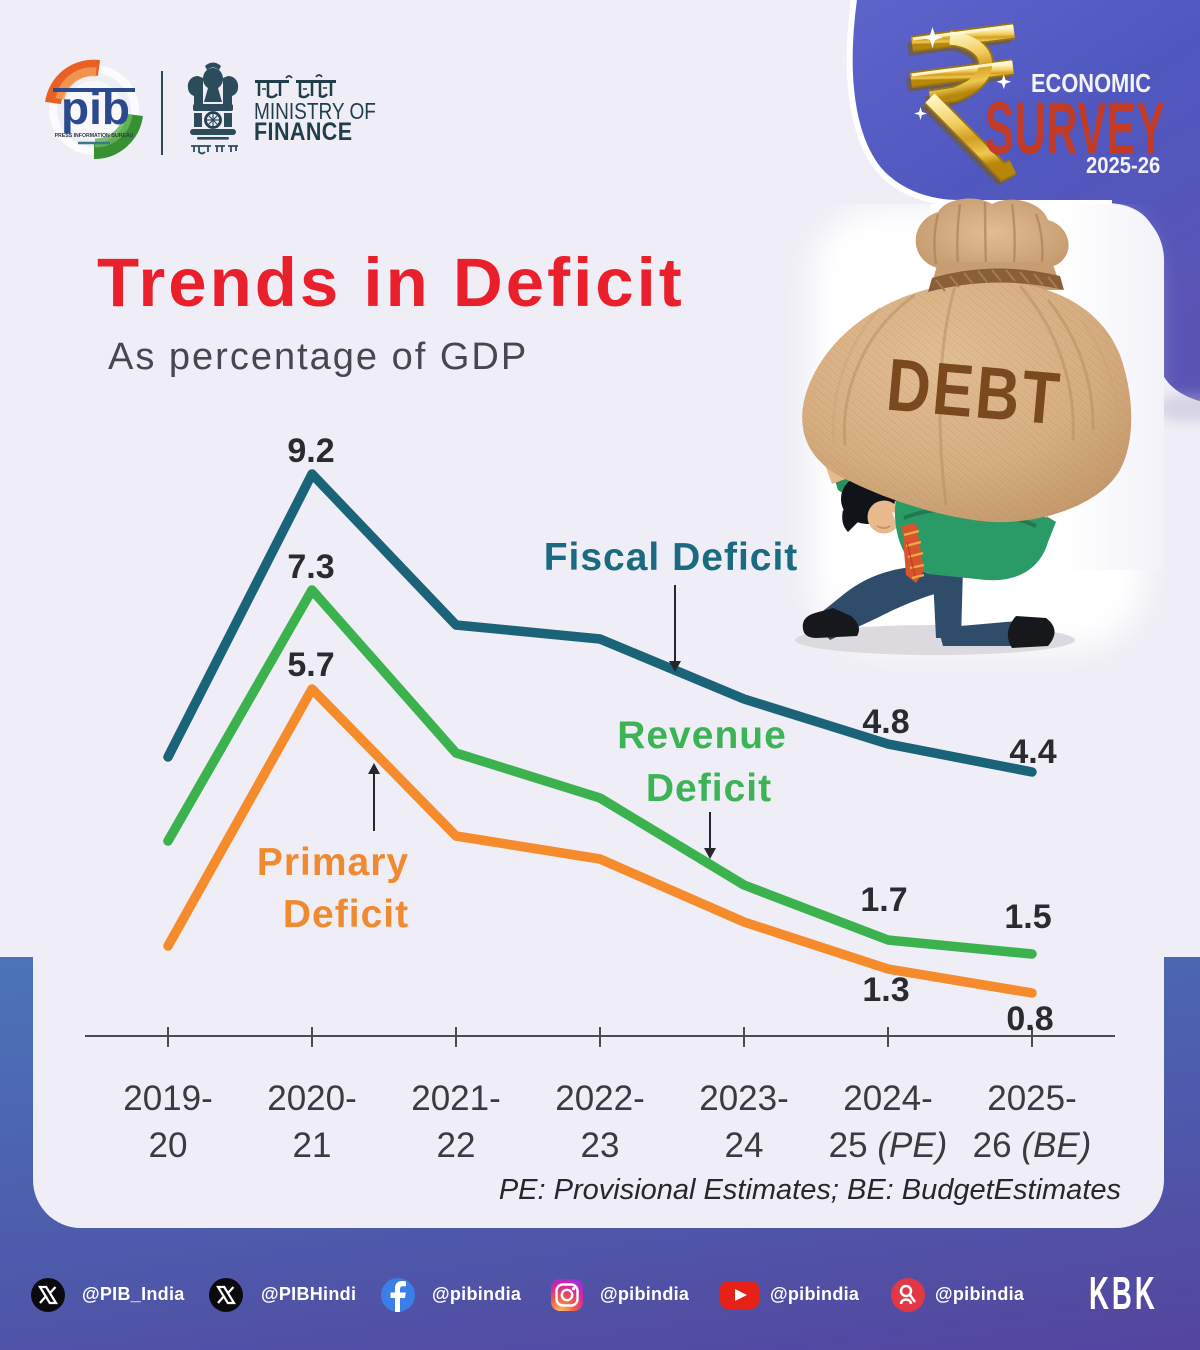 Image resolution: width=1200 pixels, height=1350 pixels. Describe the element at coordinates (333, 862) in the screenshot. I see `svg-text: Primary` at that location.